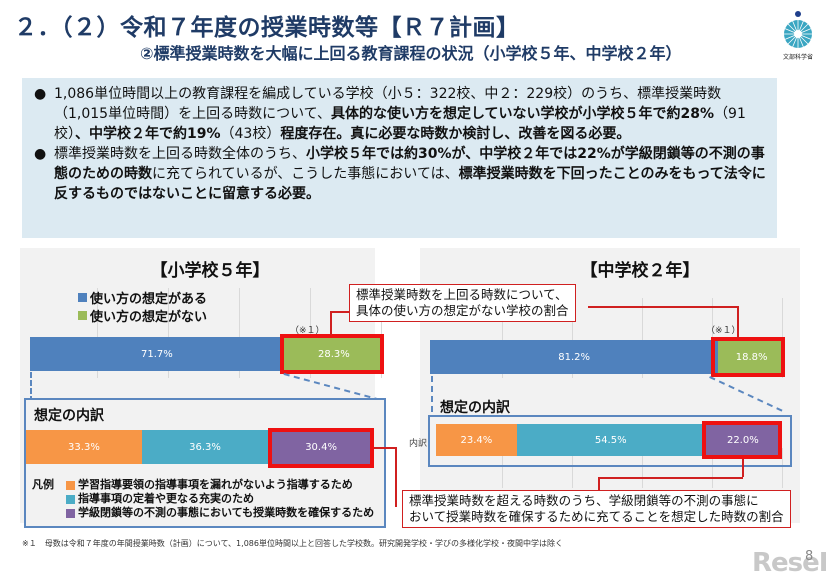 Image resolution: width=826 pixels, height=583 pixels. I want to click on junior-high-main-bar: 81.2% 18.8%, so click(607, 357).